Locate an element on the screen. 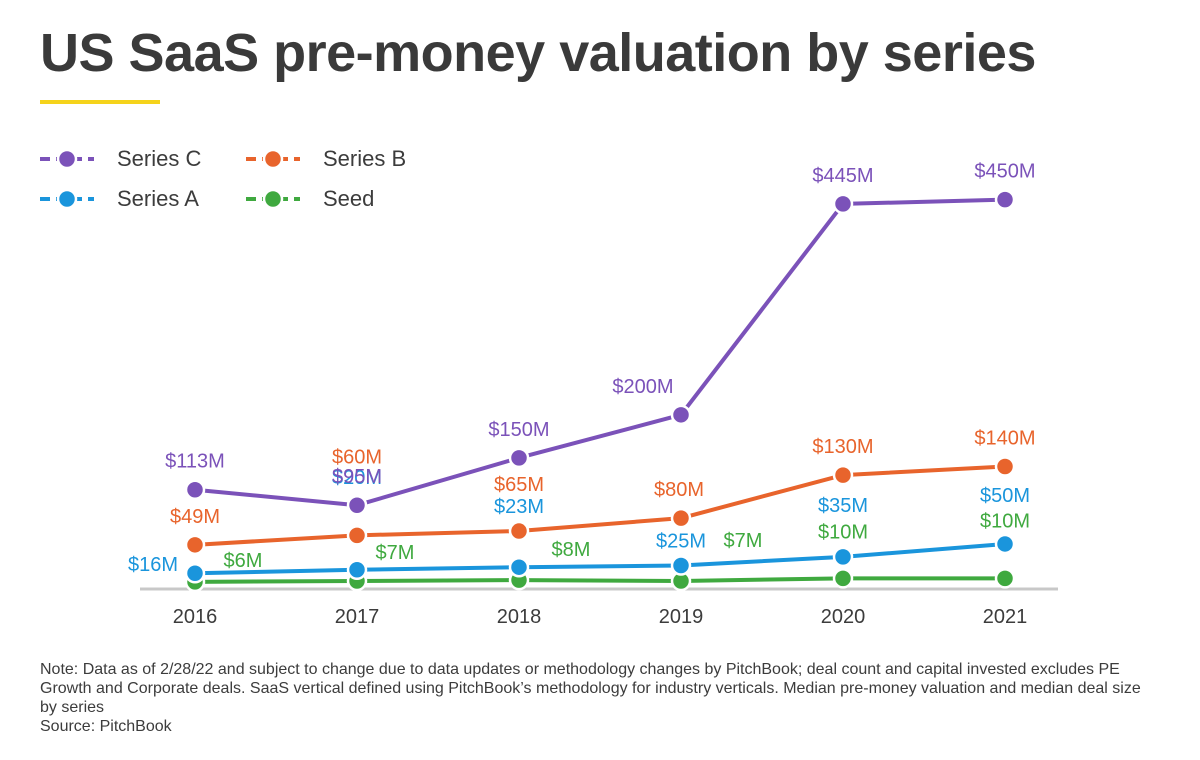 The width and height of the screenshot is (1200, 760). point-series-c-2018 is located at coordinates (519, 458).